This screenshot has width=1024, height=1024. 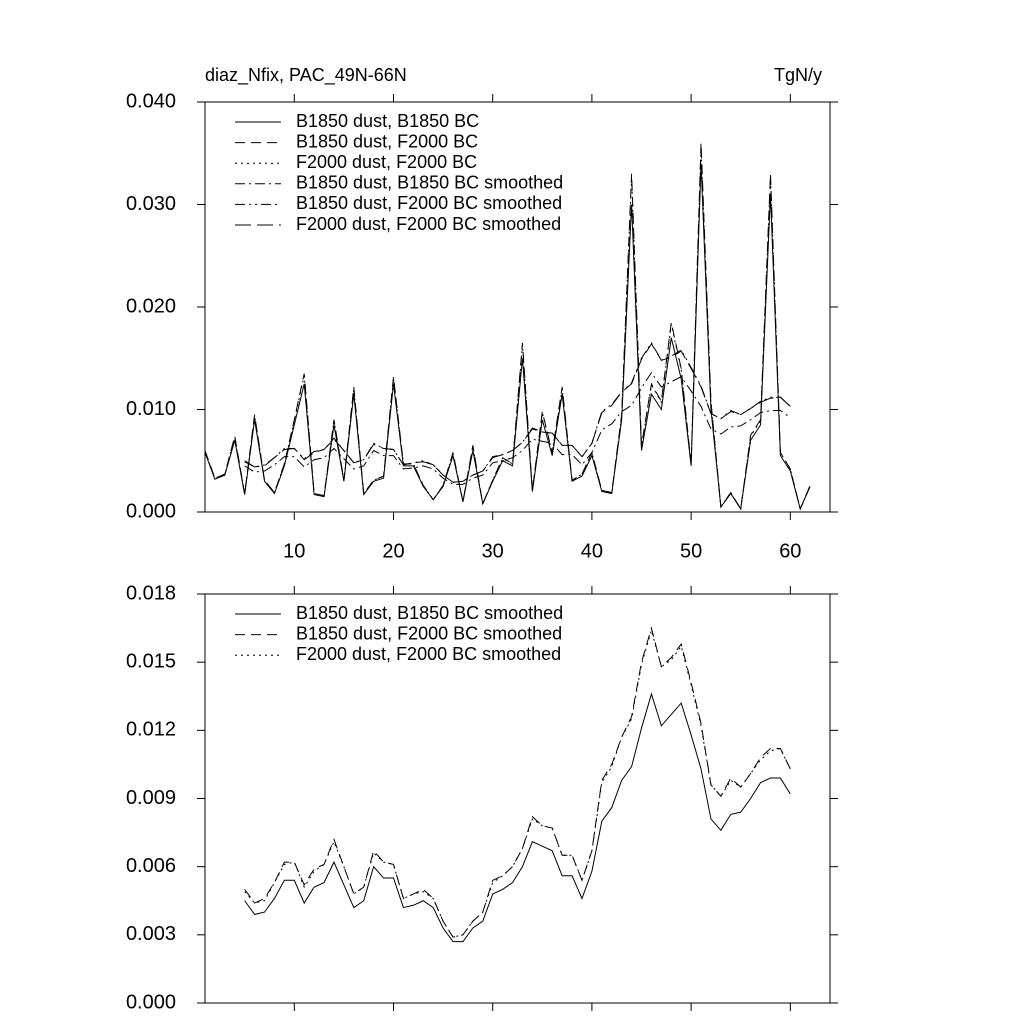 What do you see at coordinates (691, 551) in the screenshot?
I see `x-tick-label: 50` at bounding box center [691, 551].